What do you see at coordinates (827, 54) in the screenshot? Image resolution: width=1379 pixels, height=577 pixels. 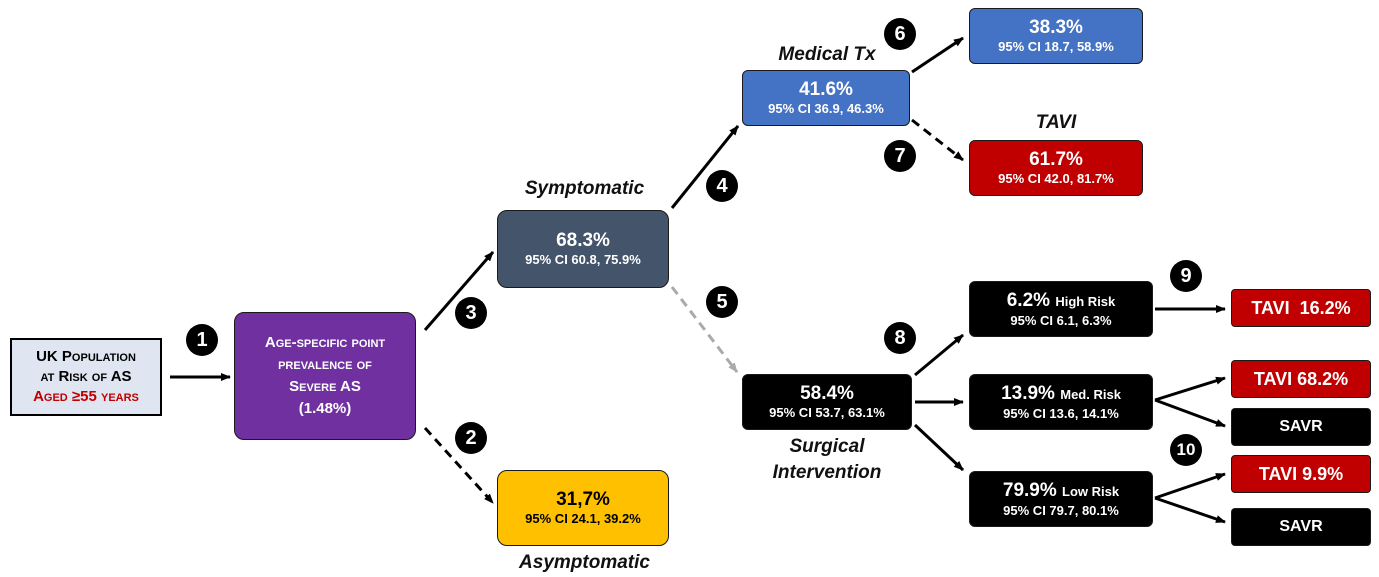 I see `medical-tx-label: Medical Tx` at bounding box center [827, 54].